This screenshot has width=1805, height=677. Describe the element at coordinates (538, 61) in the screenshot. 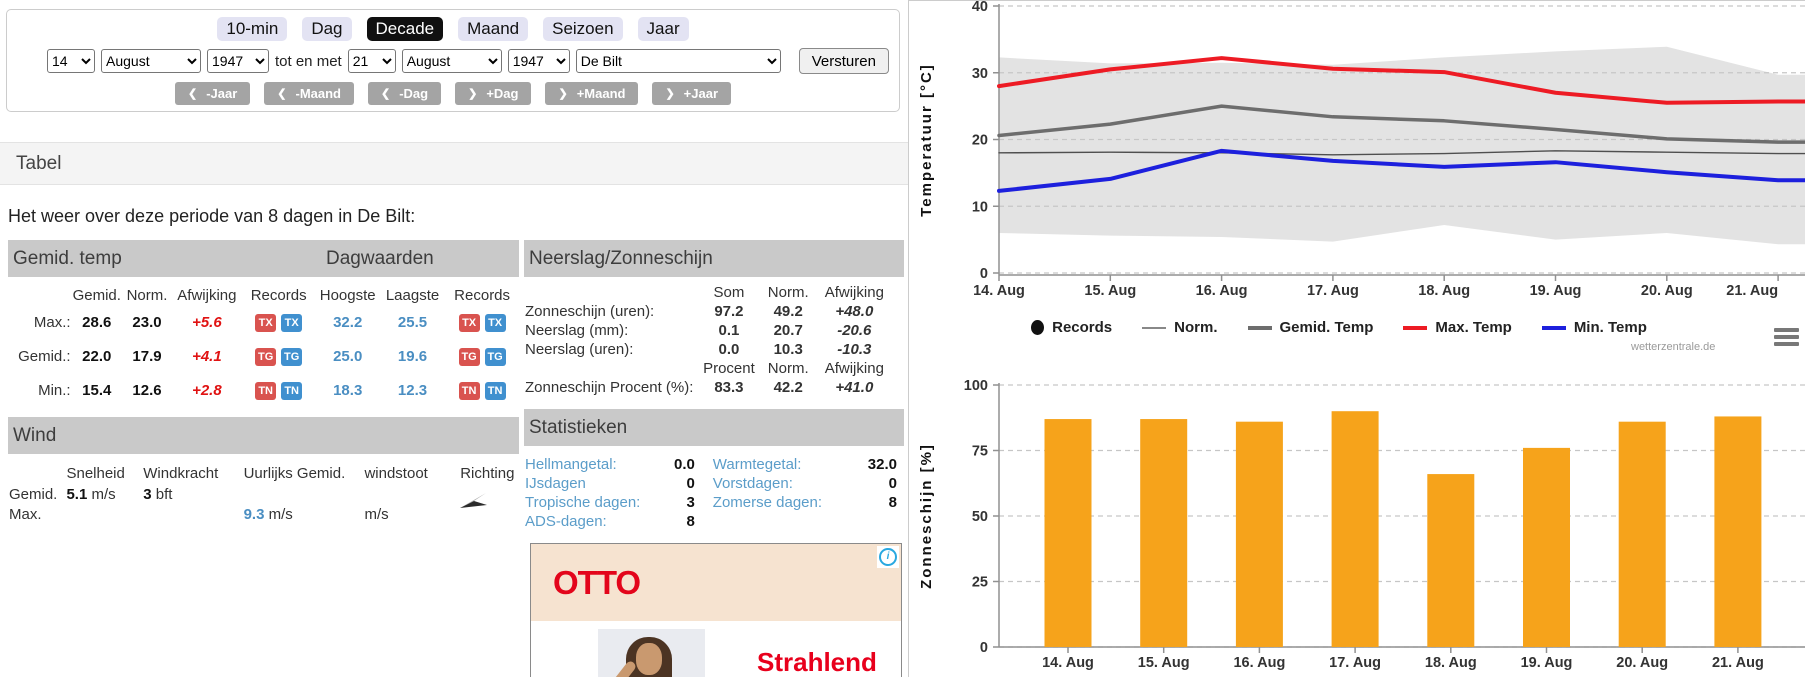

I see `to-year-select: 1947` at that location.